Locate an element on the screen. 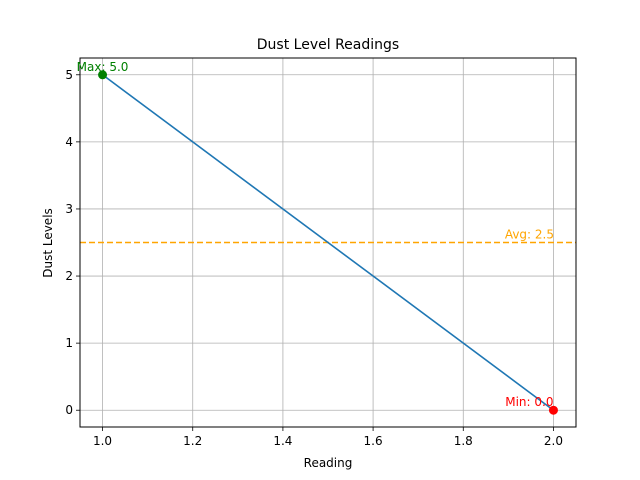  y-ticks: 0 1 2 3 4 5 is located at coordinates (72, 242).